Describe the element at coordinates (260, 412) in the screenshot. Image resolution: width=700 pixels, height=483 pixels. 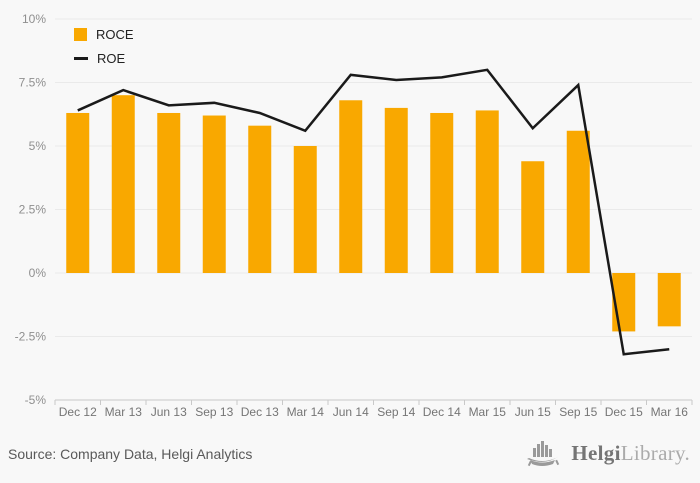
I see `x-tick-label: Dec 13` at that location.